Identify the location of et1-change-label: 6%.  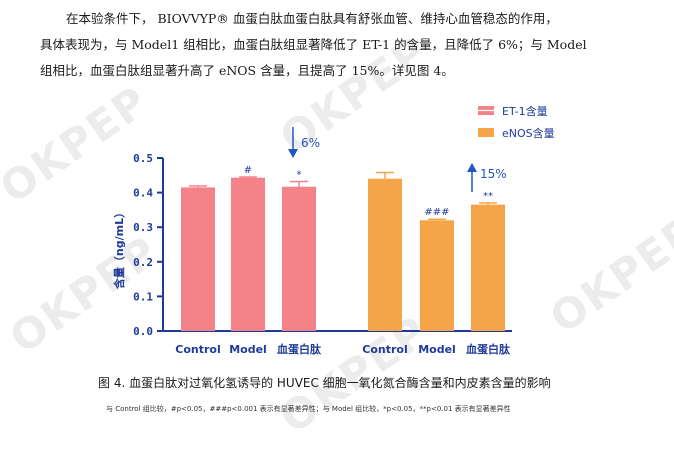
(310, 143).